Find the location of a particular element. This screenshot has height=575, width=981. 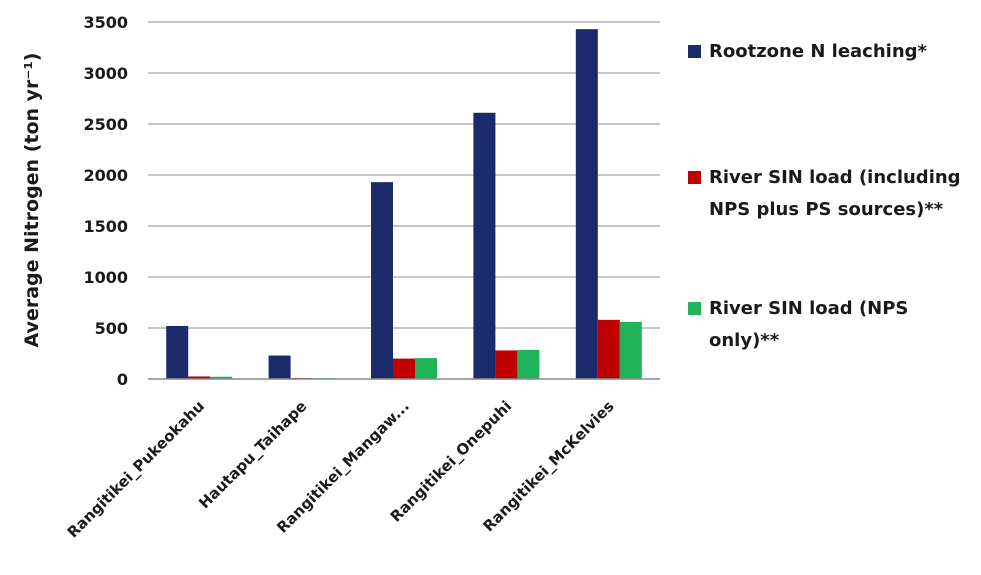

y-tick-label-2000: 2000 is located at coordinates (105, 175).